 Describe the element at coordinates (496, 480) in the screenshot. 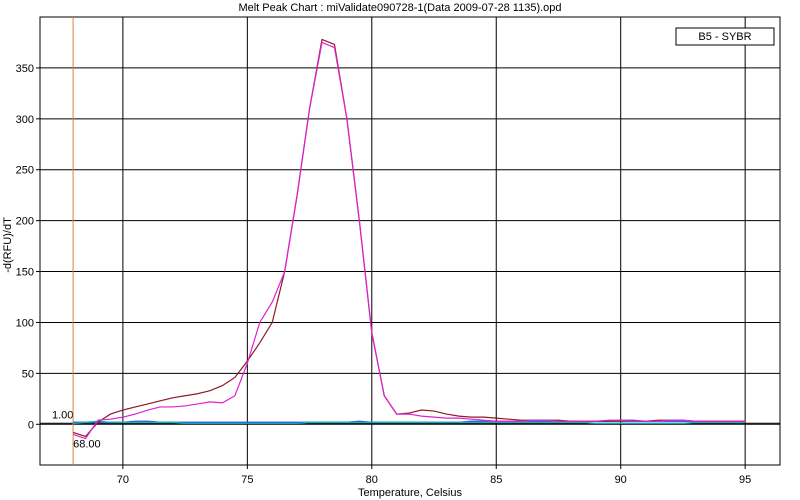

I see `x-tick-label: 85` at that location.